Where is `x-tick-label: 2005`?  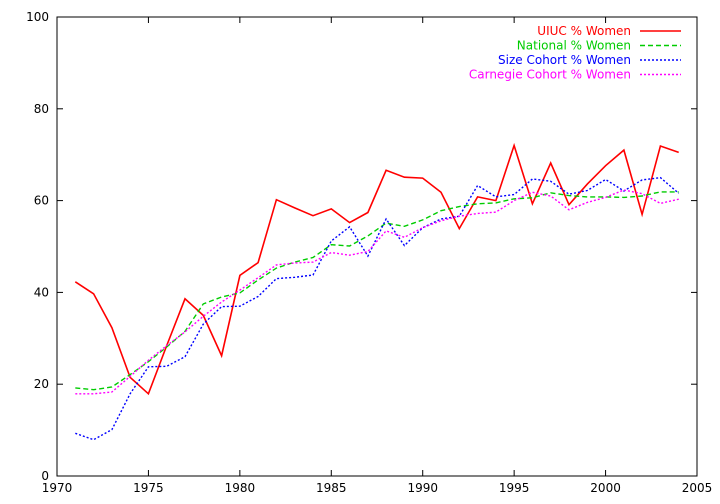
x-tick-label: 2005 is located at coordinates (697, 488).